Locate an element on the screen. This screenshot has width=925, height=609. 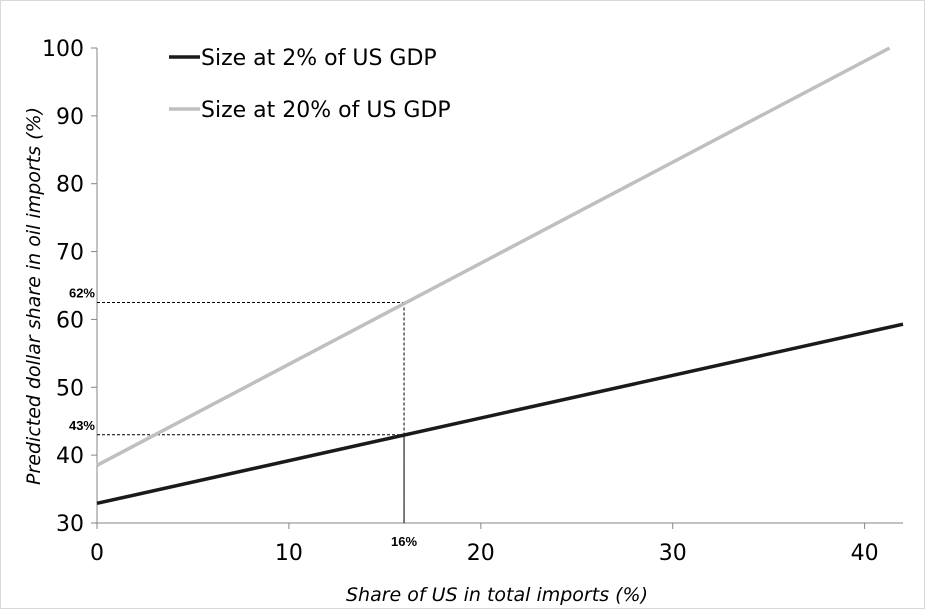
x-tick-label: 0 is located at coordinates (97, 553).